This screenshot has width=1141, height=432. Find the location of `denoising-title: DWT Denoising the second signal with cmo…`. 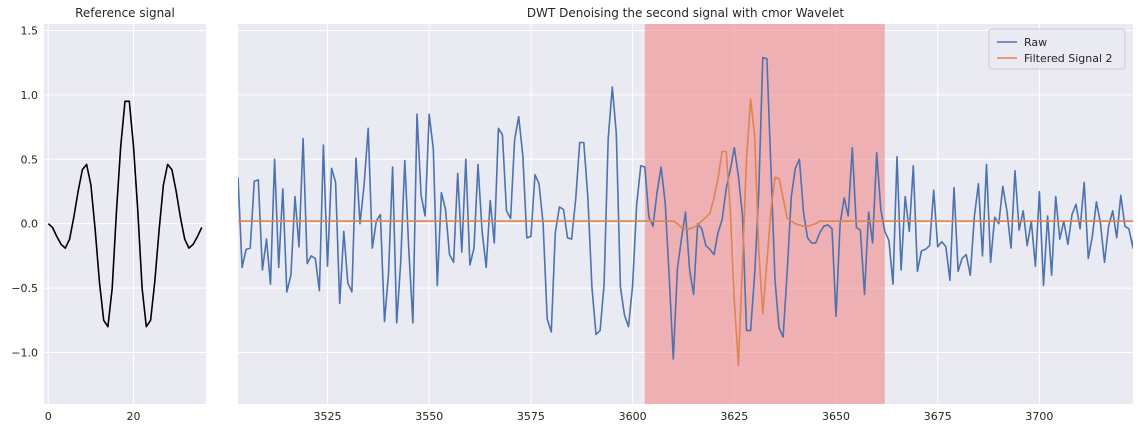

denoising-title: DWT Denoising the second signal with cmo… is located at coordinates (686, 13).